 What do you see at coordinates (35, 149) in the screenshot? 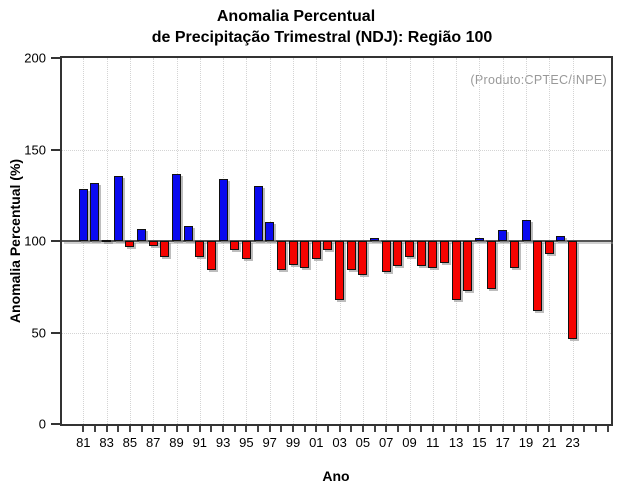
I see `y-tick-label-150: 150` at bounding box center [35, 149].